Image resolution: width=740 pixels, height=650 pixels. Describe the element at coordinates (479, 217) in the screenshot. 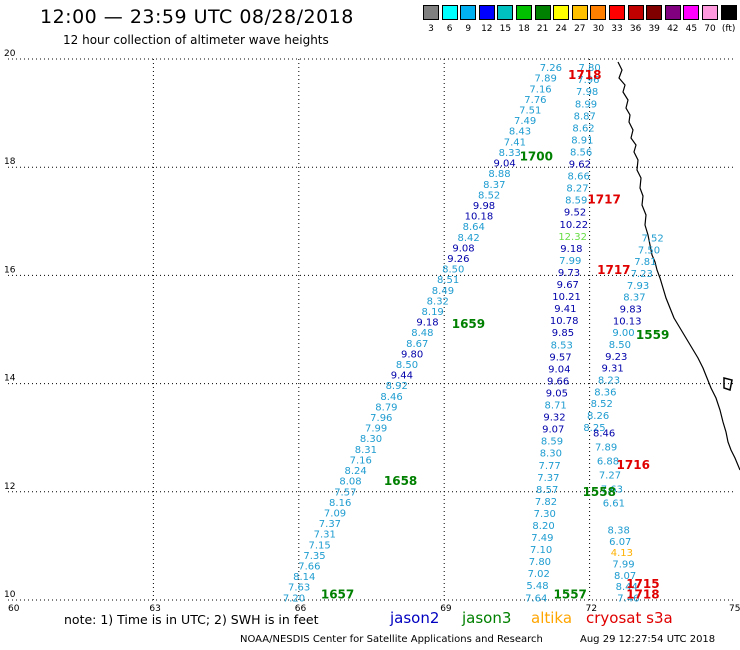

I see `wave-height-value: 10.18` at that location.